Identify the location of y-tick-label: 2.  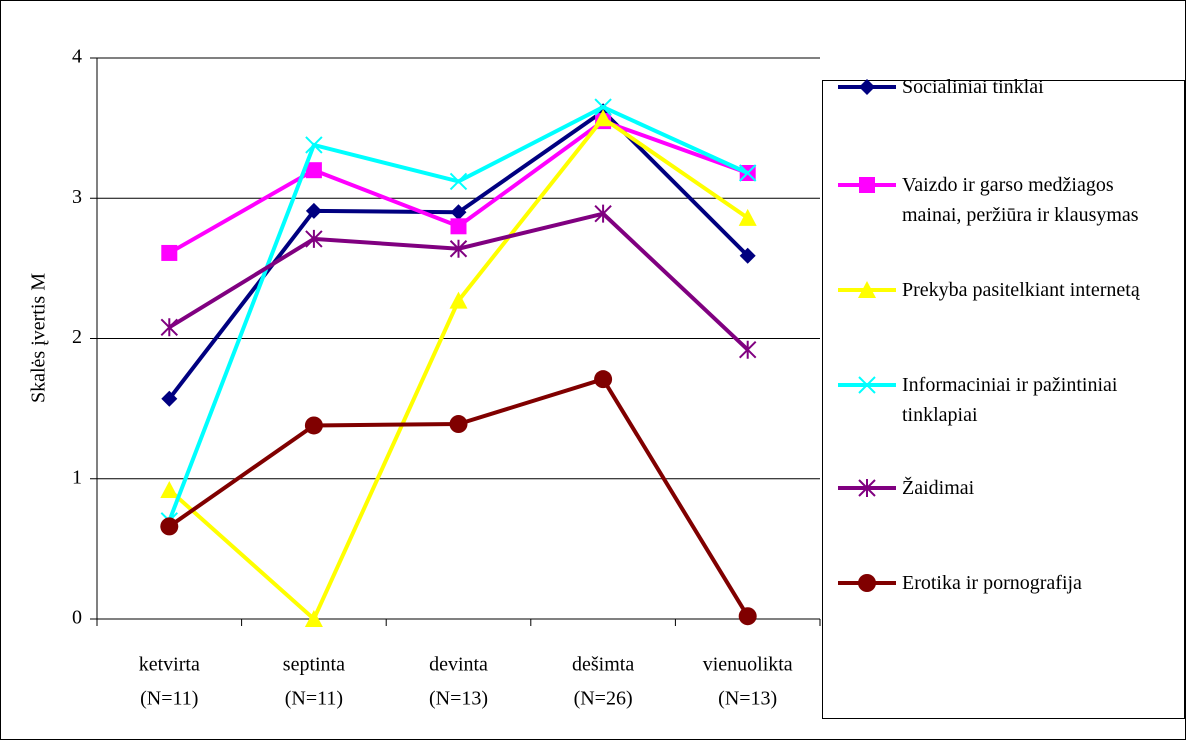
(77, 337).